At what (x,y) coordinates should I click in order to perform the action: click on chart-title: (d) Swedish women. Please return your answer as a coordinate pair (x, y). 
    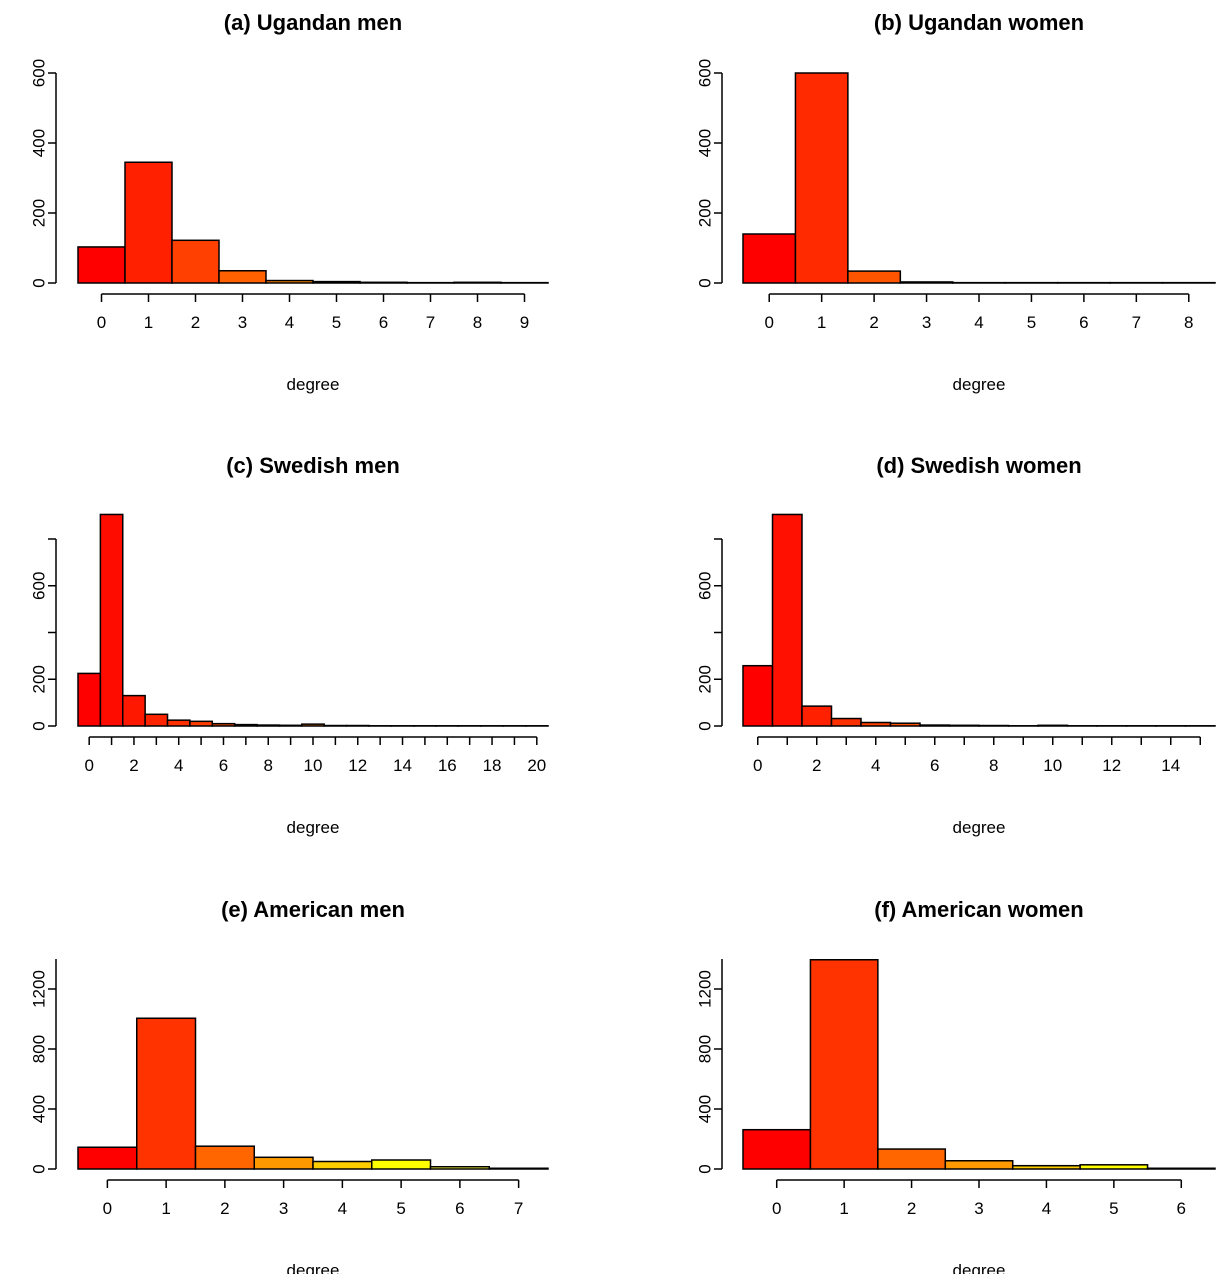
    Looking at the image, I should click on (978, 465).